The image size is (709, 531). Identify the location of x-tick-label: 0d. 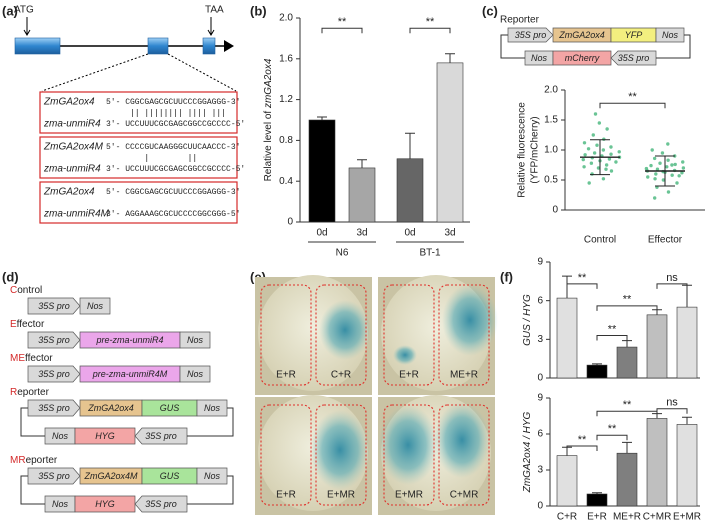
(409, 233).